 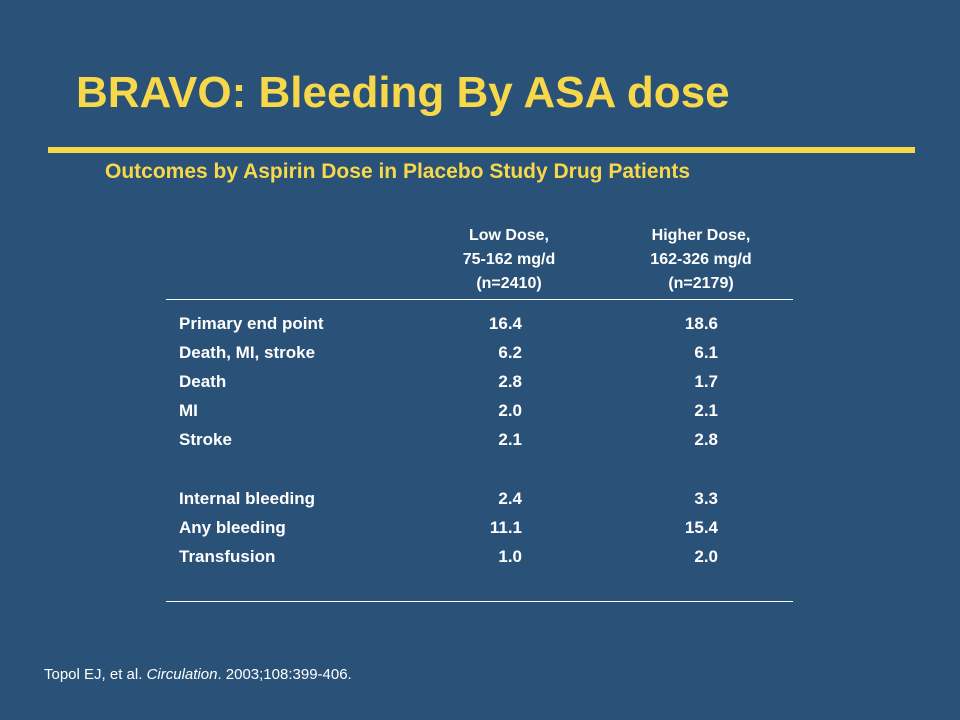 I want to click on higher-dose-value: 2.1, so click(x=706, y=410).